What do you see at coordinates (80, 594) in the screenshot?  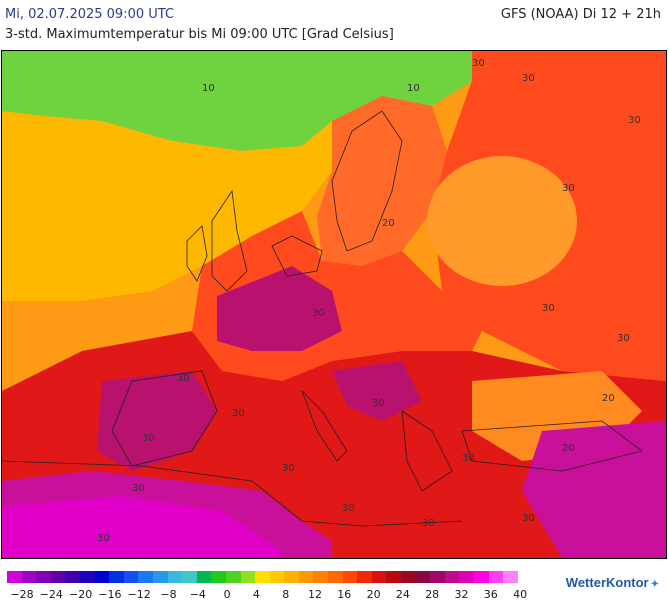 I see `colorbar-tick-label: −20` at bounding box center [80, 594].